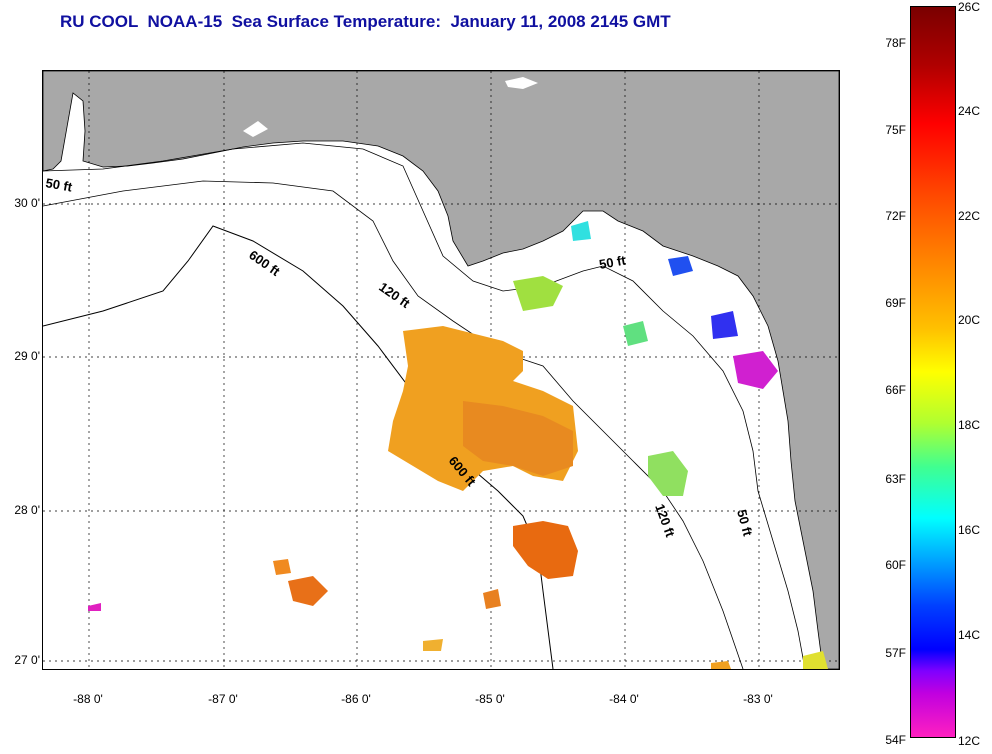 This screenshot has width=992, height=754. What do you see at coordinates (969, 111) in the screenshot?
I see `colorbar-c-label: 24C` at bounding box center [969, 111].